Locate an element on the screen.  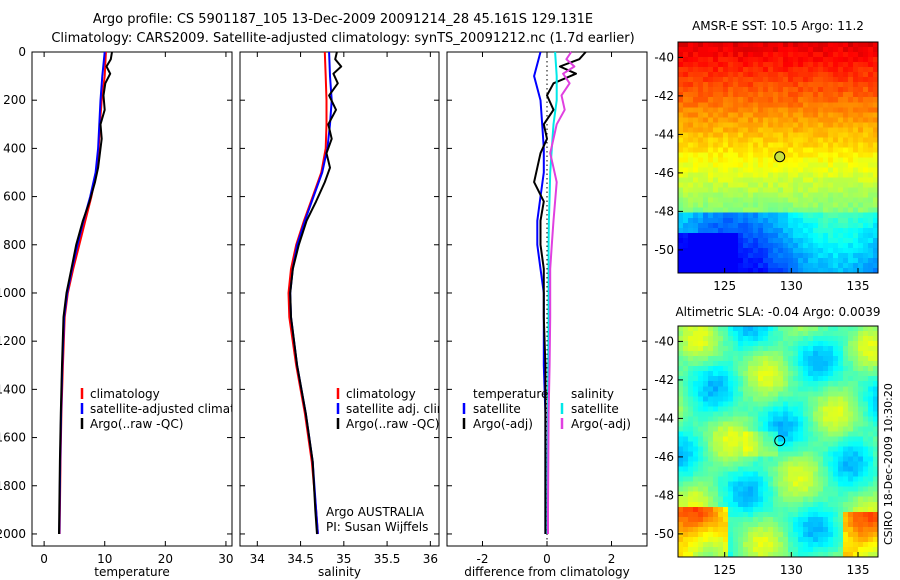
sst_map-ytick-label: -40 is located at coordinates (664, 57).